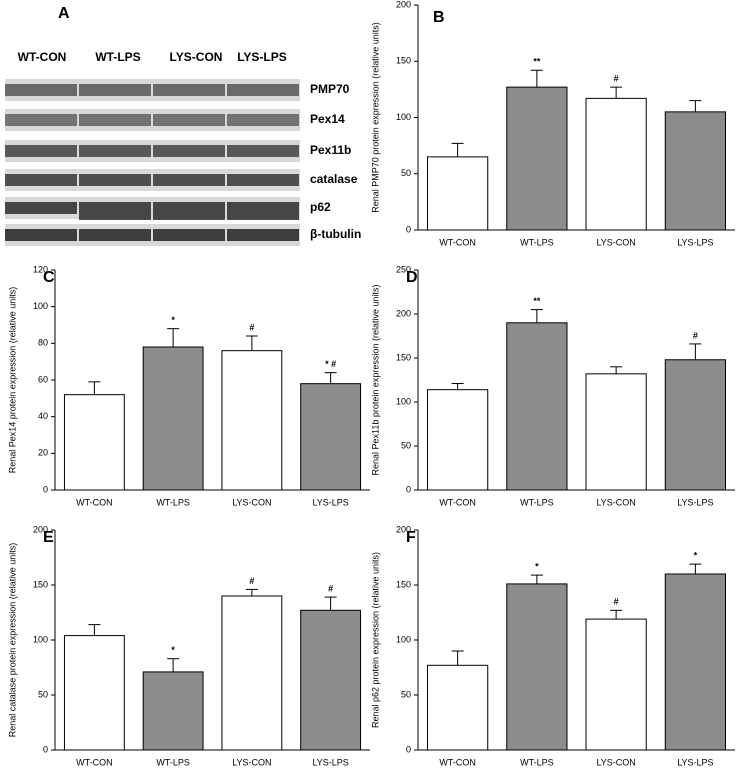  What do you see at coordinates (40, 584) in the screenshot?
I see `y-tick-label: 150` at bounding box center [40, 584].